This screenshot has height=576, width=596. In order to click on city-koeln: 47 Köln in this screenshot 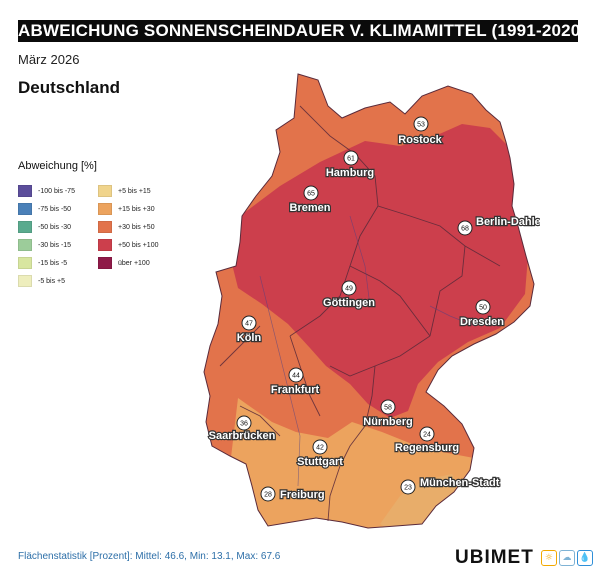, I will do `click(249, 330)`.